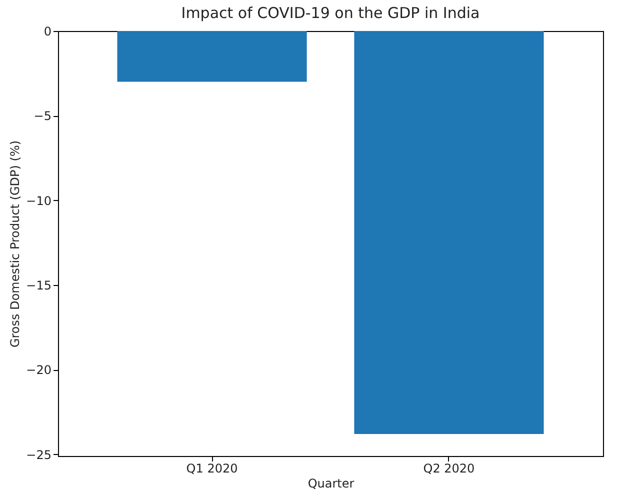 The height and width of the screenshot is (495, 617). Describe the element at coordinates (15, 244) in the screenshot. I see `y-axis-title: Gross Domestic Product (GDP) (%)` at that location.